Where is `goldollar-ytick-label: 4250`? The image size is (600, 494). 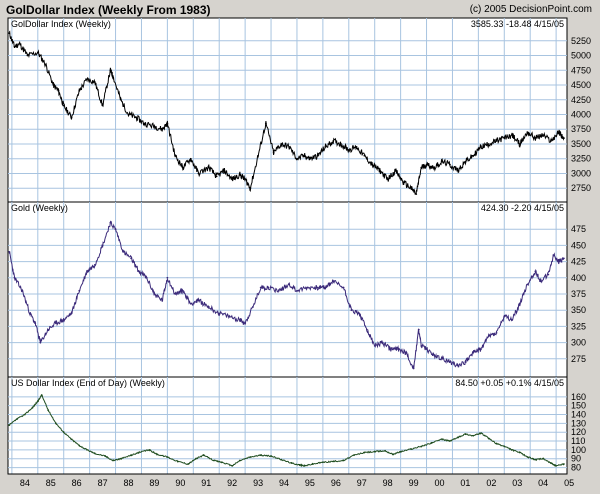
goldollar-ytick-label: 4250 is located at coordinates (581, 100).